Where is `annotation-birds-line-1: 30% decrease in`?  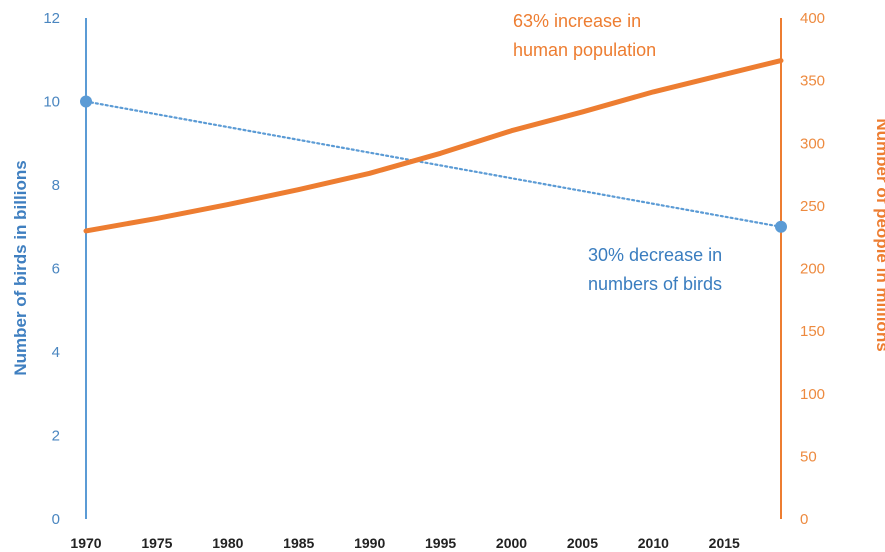
annotation-birds-line-1: 30% decrease in is located at coordinates (655, 255).